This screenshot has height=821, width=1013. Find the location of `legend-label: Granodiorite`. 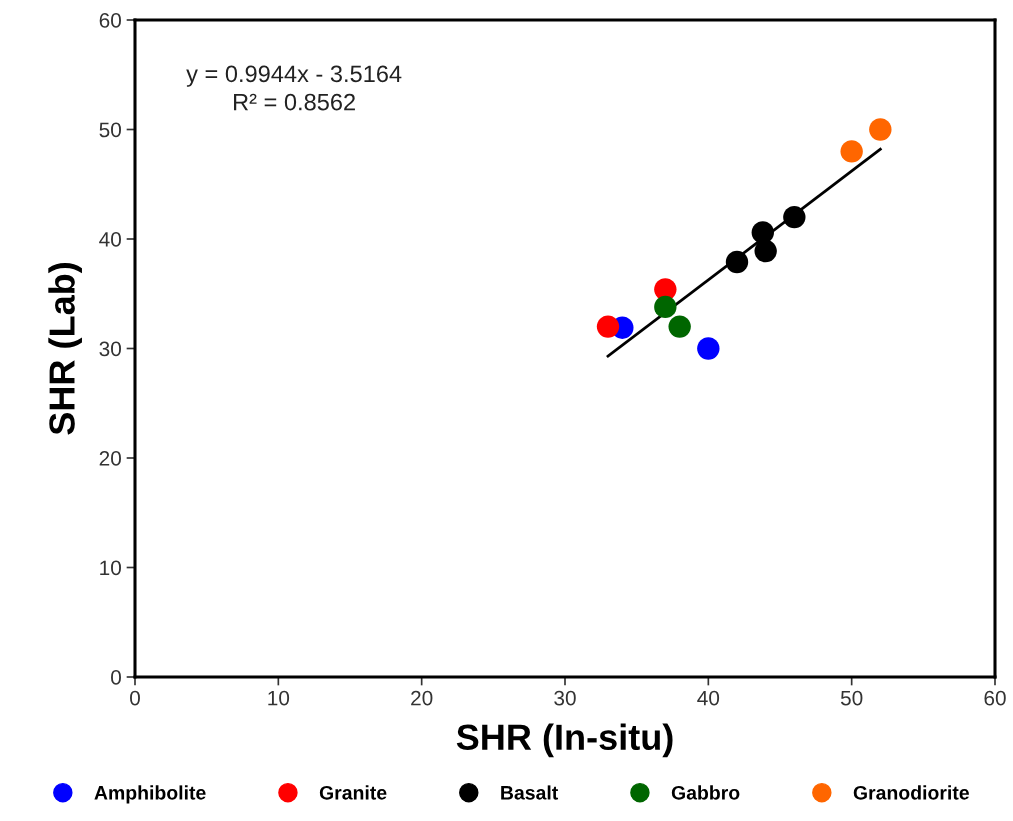

legend-label: Granodiorite is located at coordinates (911, 792).